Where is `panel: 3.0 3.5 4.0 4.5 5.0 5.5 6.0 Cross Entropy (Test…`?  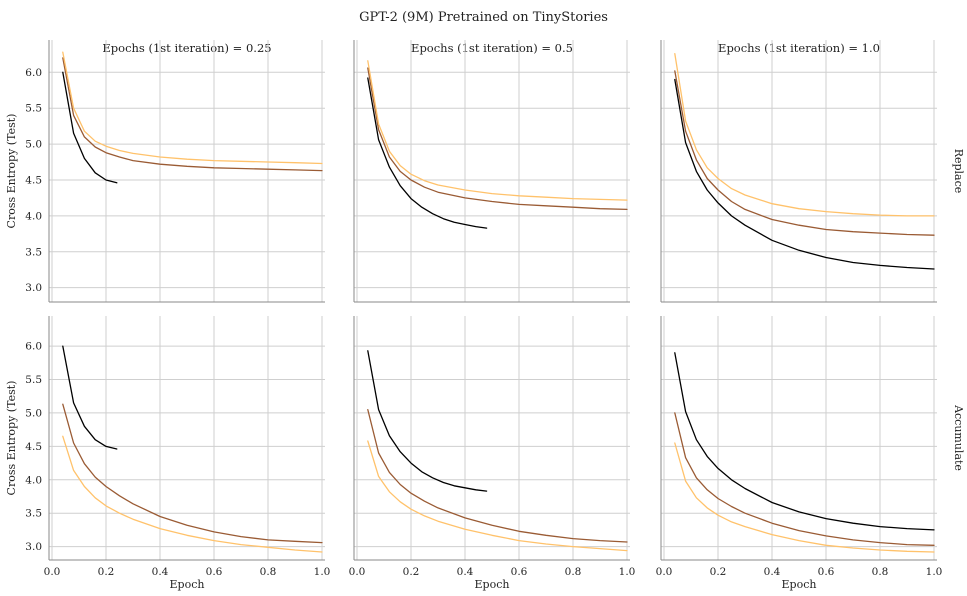 panel: 3.0 3.5 4.0 4.5 5.0 5.5 6.0 Cross Entropy (Test… is located at coordinates (165, 171).